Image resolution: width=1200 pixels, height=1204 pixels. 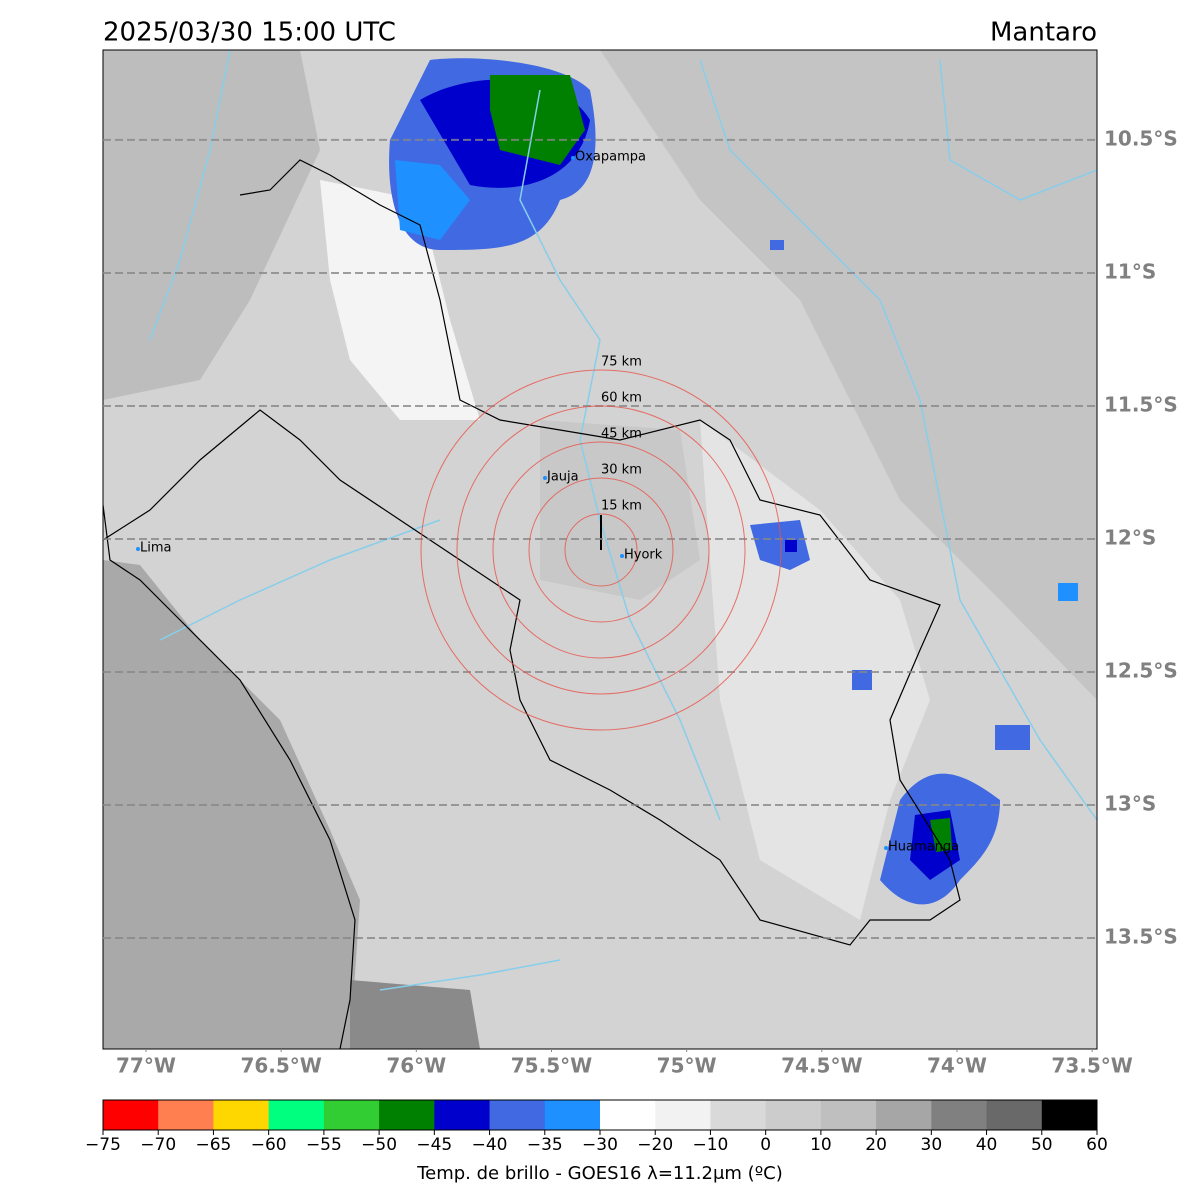 What do you see at coordinates (932, 1145) in the screenshot?
I see `colorbar-tick-label: 30` at bounding box center [932, 1145].